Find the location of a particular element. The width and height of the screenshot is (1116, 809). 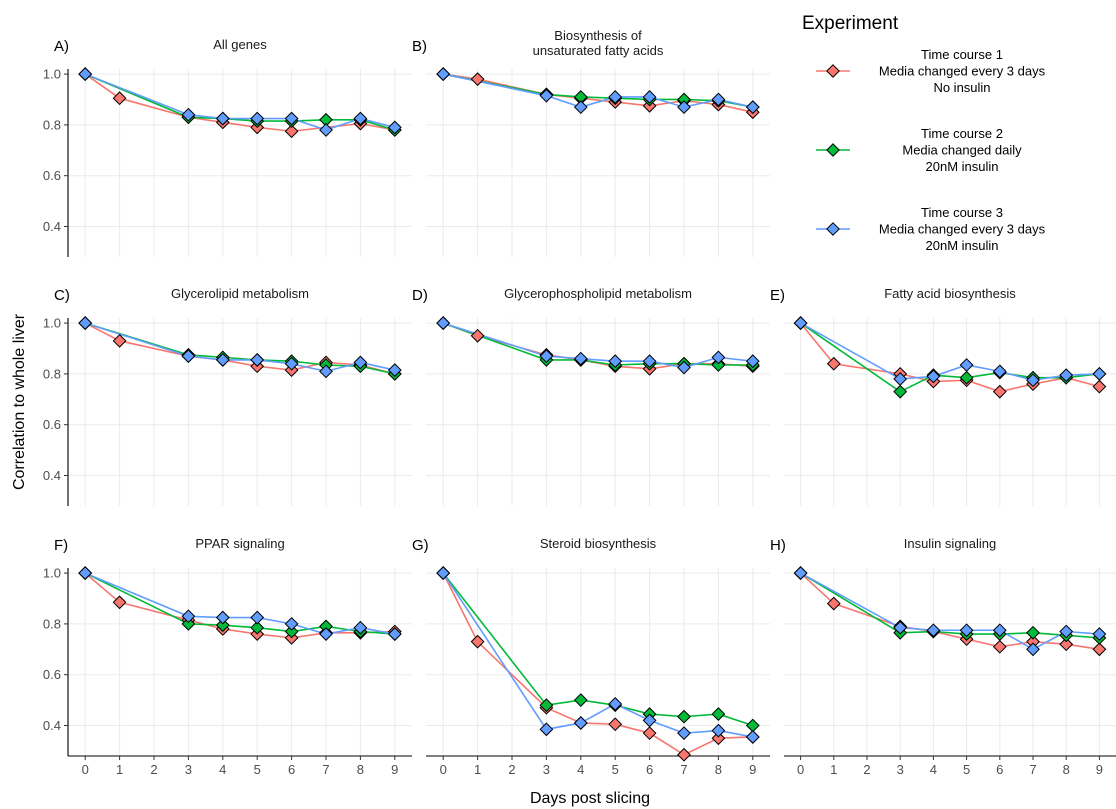

y-tick-label: 0.4 is located at coordinates (52, 725).